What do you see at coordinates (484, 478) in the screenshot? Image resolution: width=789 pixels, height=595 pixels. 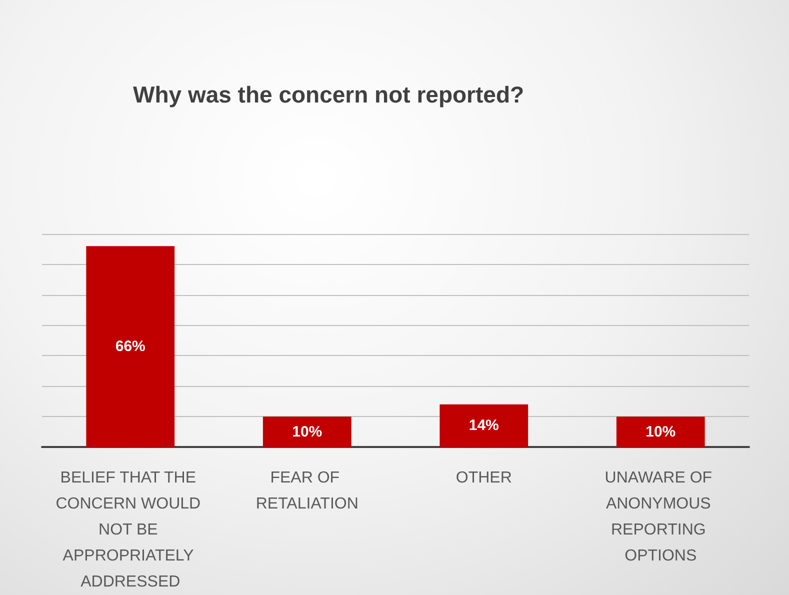 I see `x-tick-label: OTHER` at bounding box center [484, 478].